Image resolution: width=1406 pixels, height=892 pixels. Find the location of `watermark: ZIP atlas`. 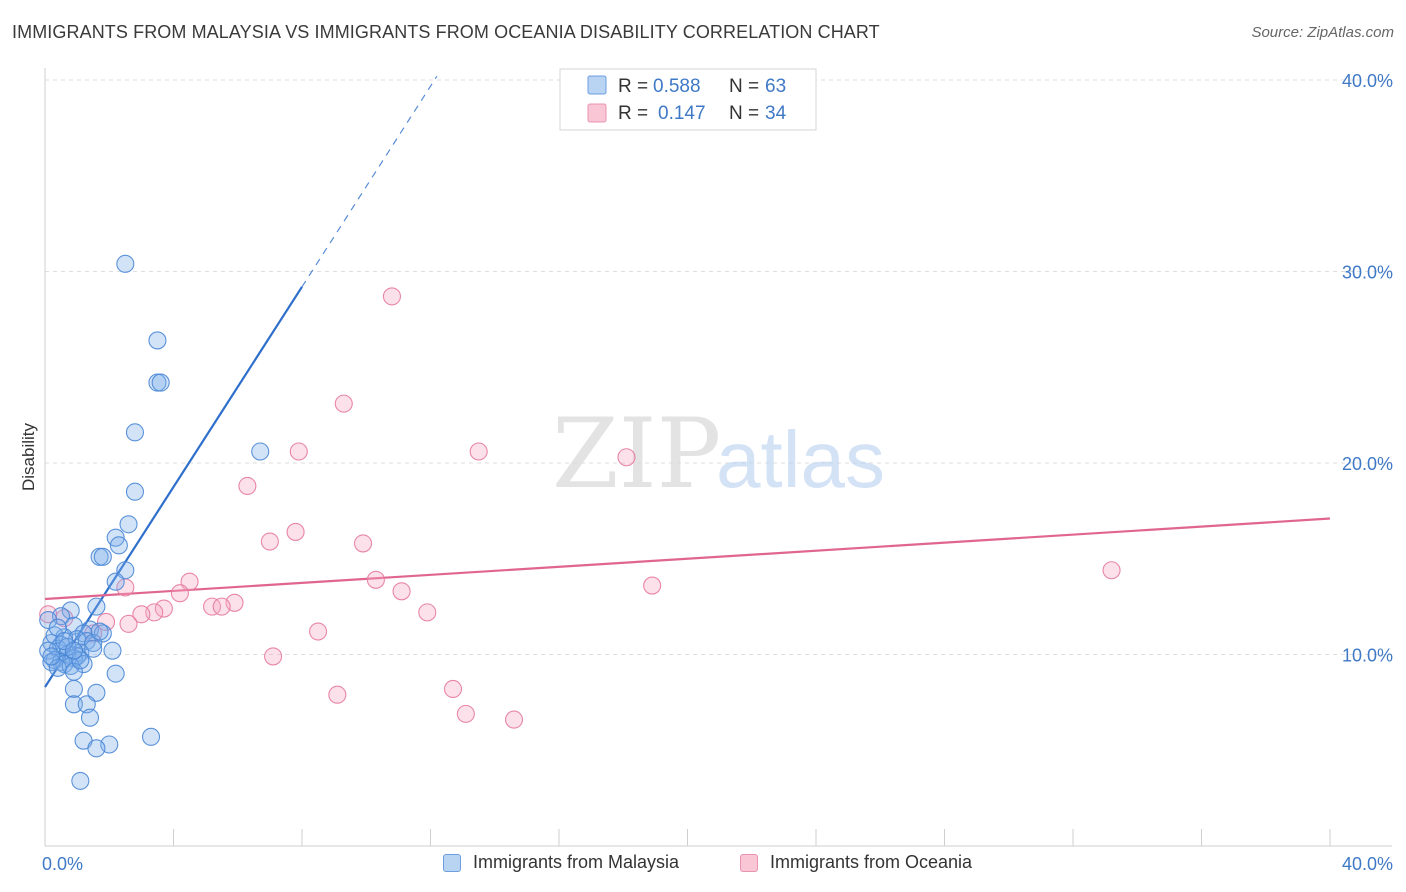

watermark: ZIP atlas is located at coordinates (718, 454).